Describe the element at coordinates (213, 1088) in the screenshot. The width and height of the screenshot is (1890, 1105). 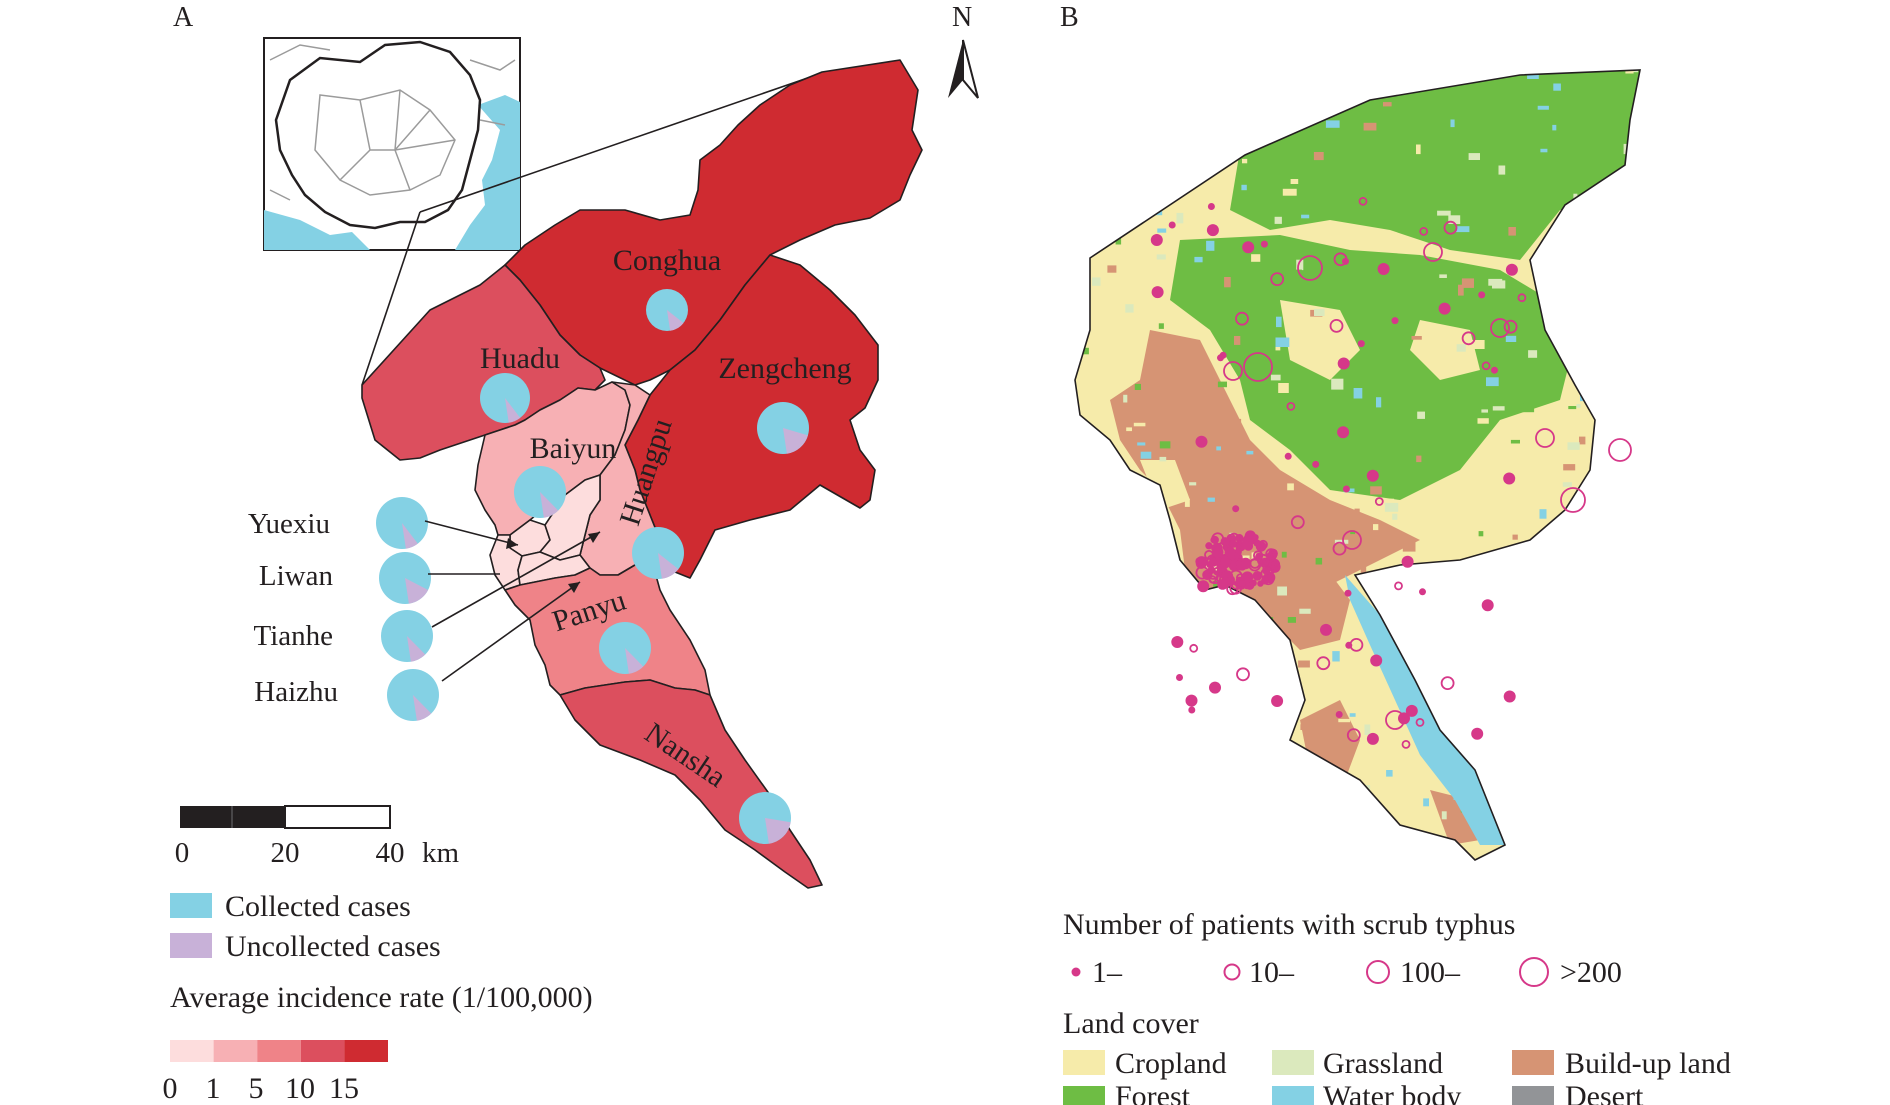
I see `incidence-tick-1: 1` at that location.